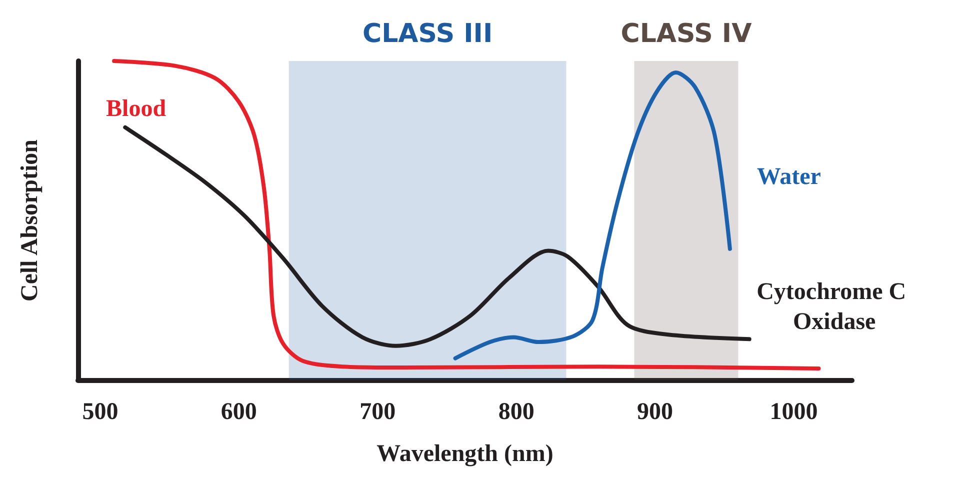 The width and height of the screenshot is (958, 489). I want to click on series-label: Blood, so click(136, 109).